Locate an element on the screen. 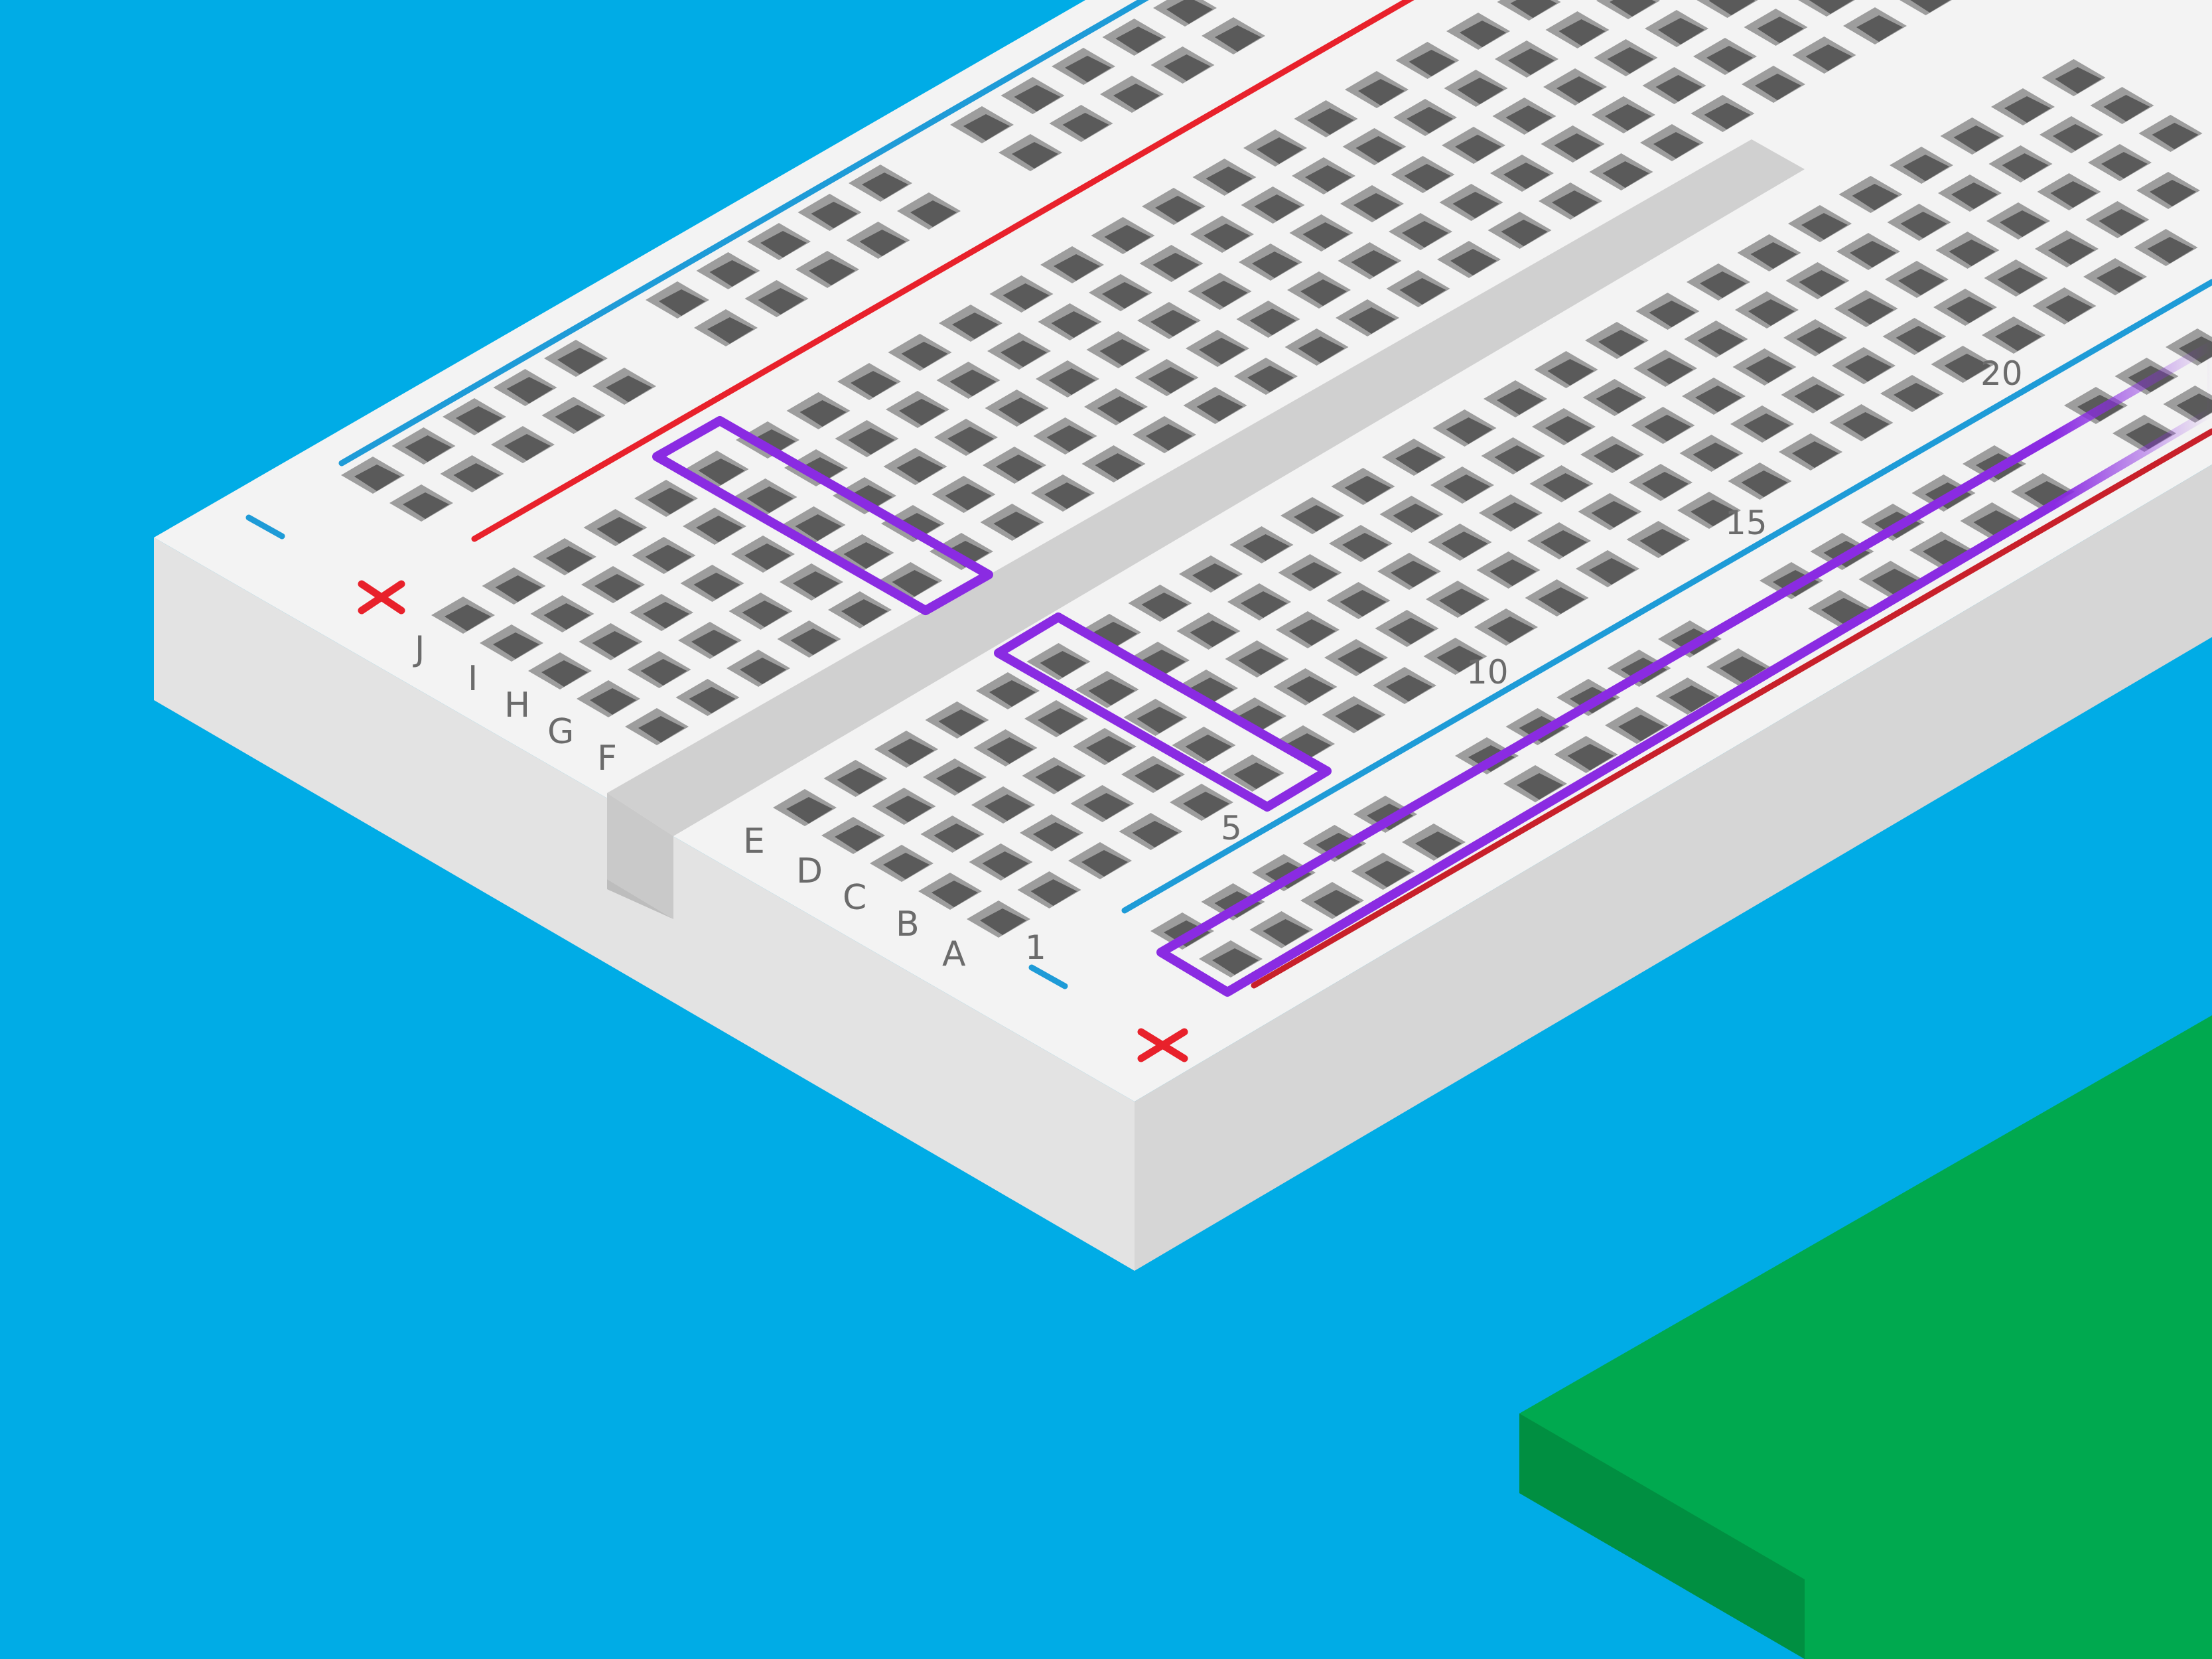 The height and width of the screenshot is (1659, 2212). rail-line-bottom-red is located at coordinates (1731, 708).